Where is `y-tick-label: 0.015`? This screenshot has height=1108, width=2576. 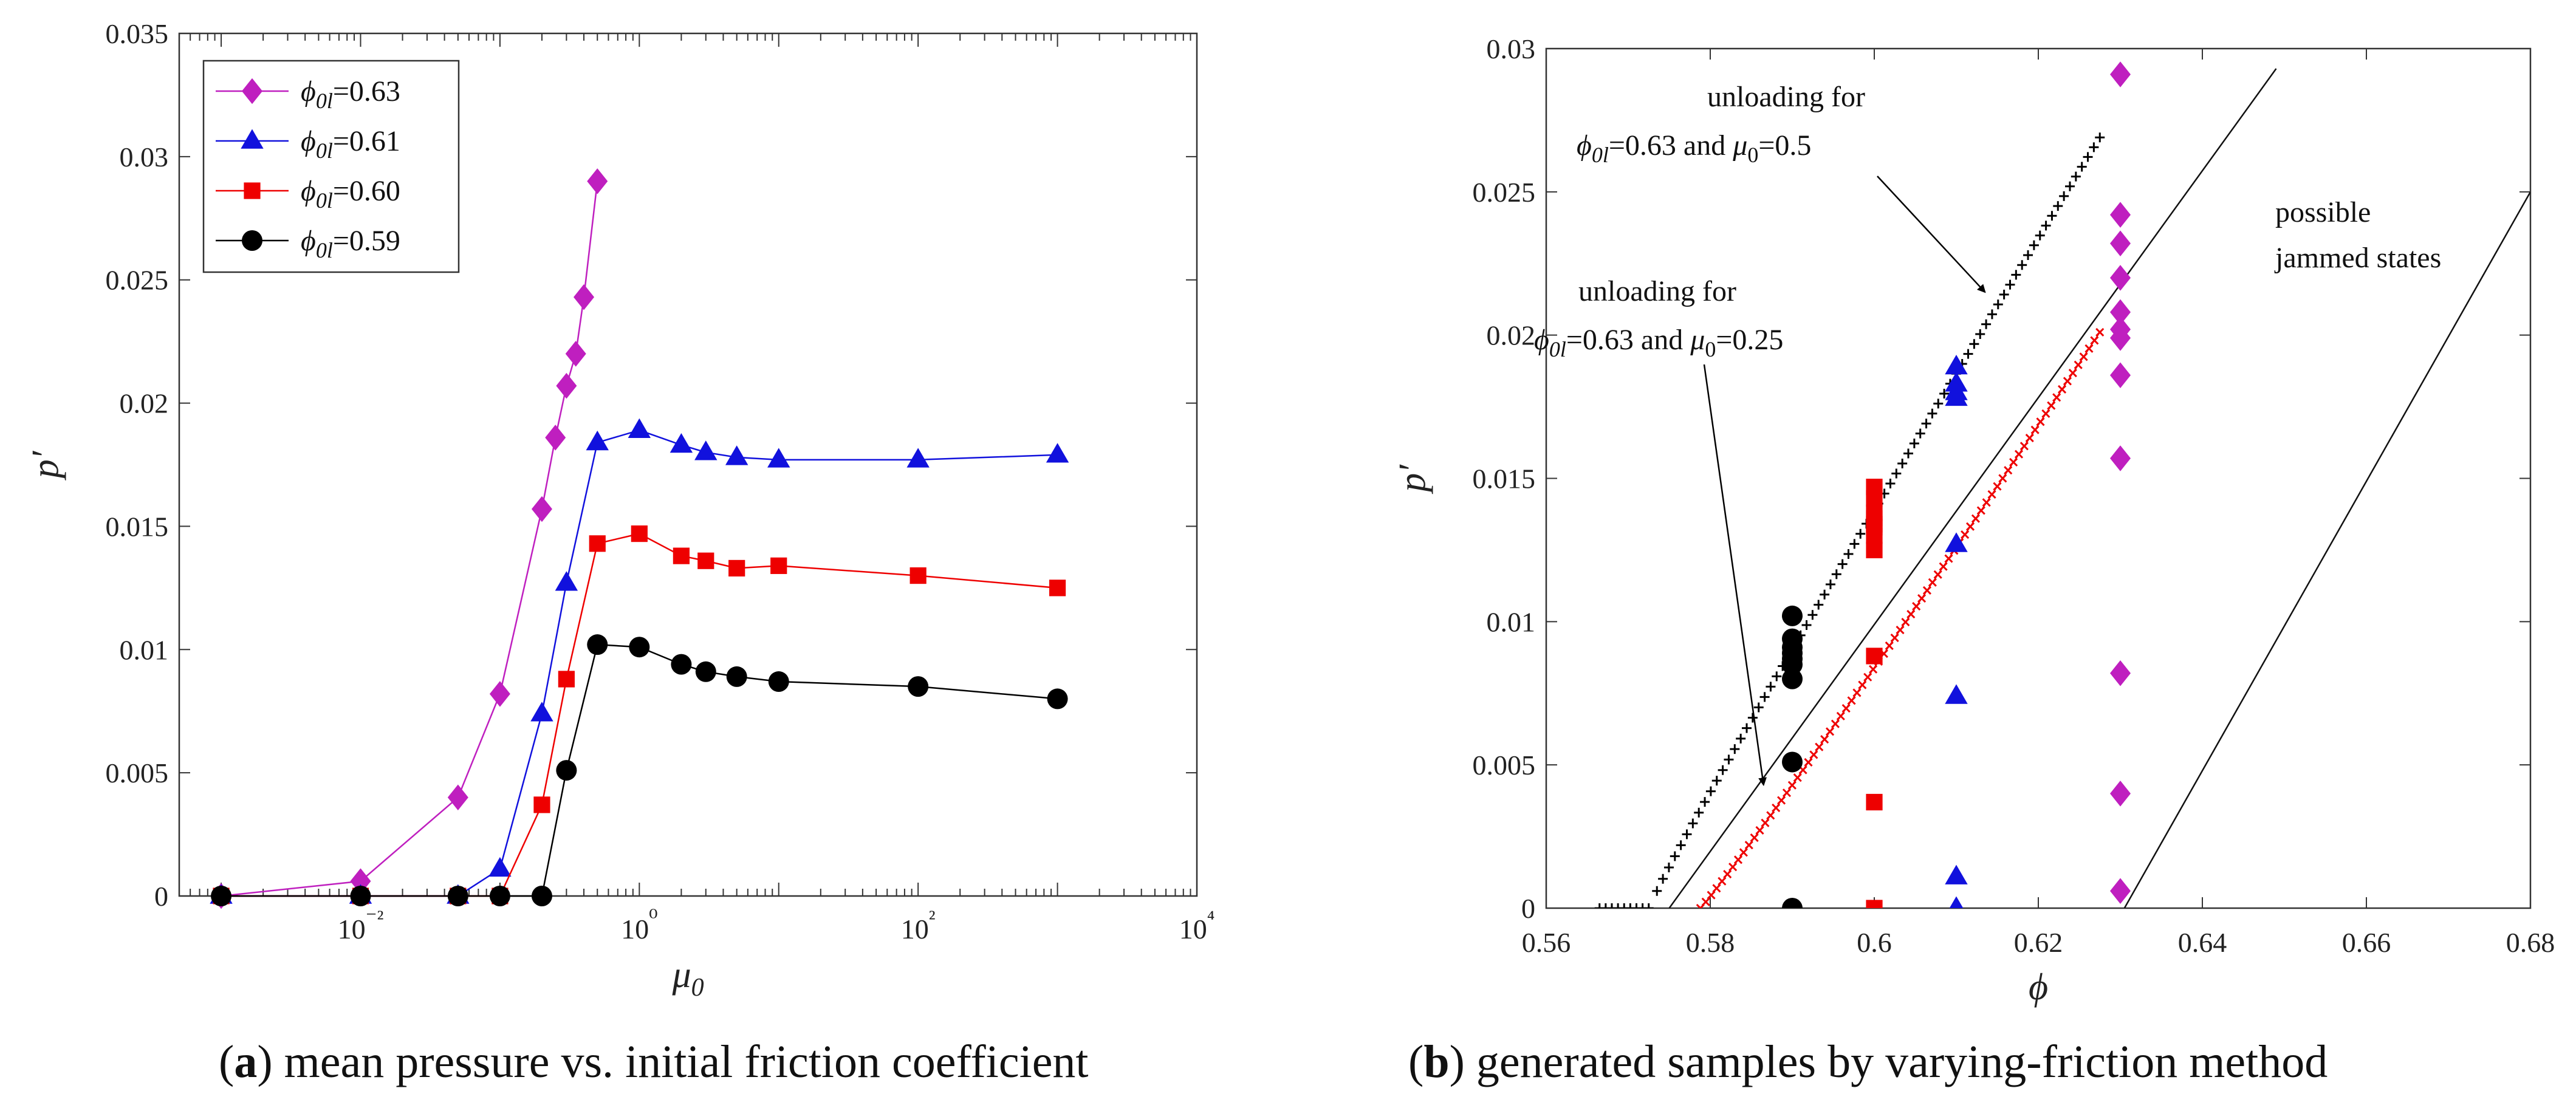
y-tick-label: 0.015 is located at coordinates (137, 526).